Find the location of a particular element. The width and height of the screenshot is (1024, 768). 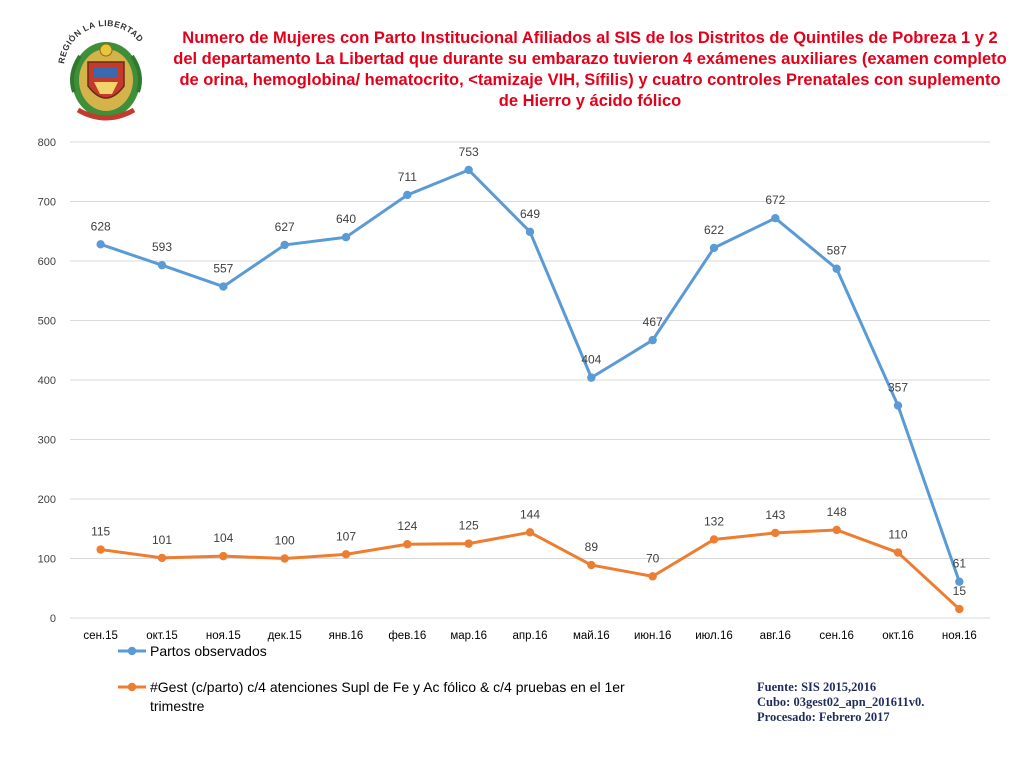

x-tick-label: сен.16 is located at coordinates (836, 636).